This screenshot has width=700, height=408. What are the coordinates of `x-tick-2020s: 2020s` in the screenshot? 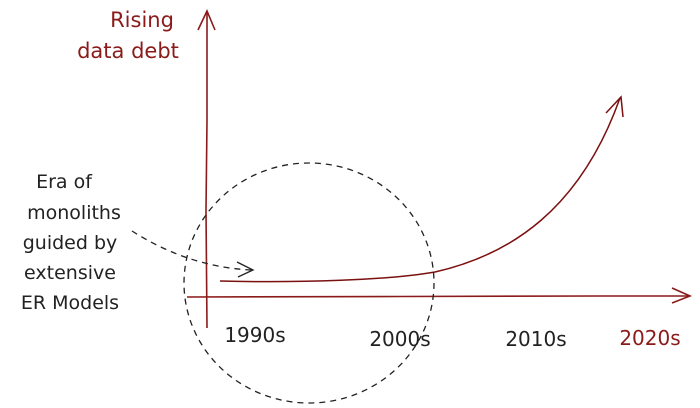 It's located at (649, 338).